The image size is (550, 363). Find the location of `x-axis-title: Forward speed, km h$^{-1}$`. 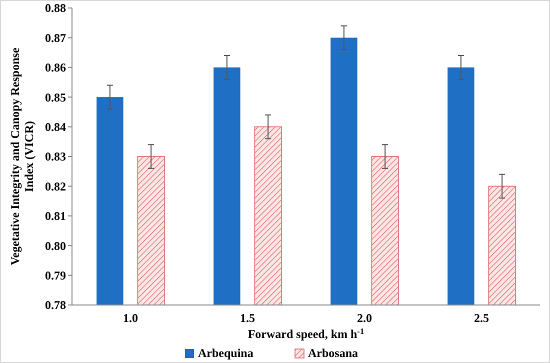

x-axis-title: Forward speed, km h$^{-1}$ is located at coordinates (306, 333).